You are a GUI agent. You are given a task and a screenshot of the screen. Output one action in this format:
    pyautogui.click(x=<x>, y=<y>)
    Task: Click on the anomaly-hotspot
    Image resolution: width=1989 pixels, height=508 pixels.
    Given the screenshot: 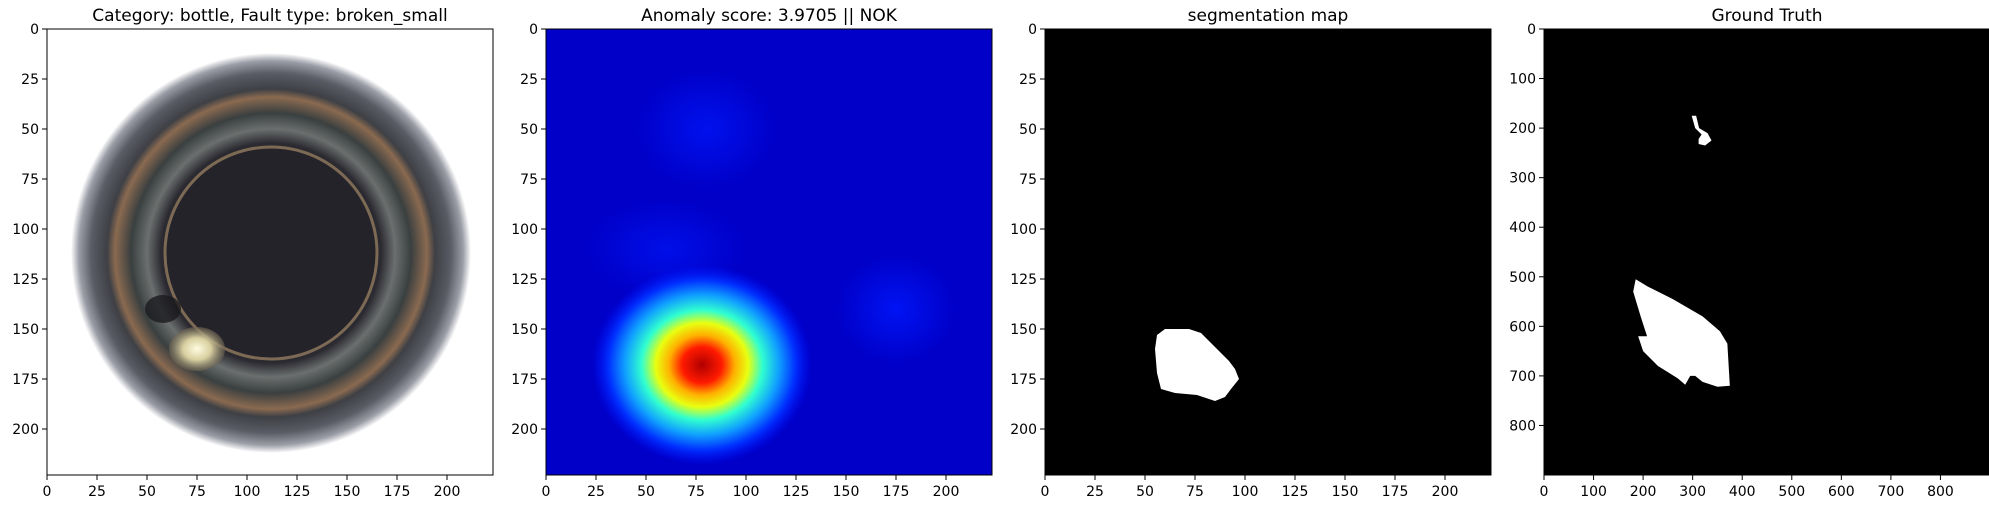 What is the action you would take?
    pyautogui.click(x=702, y=365)
    